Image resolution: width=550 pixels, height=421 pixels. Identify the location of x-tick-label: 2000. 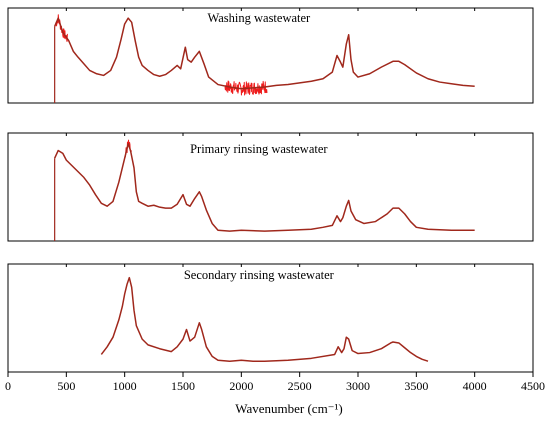
(241, 386).